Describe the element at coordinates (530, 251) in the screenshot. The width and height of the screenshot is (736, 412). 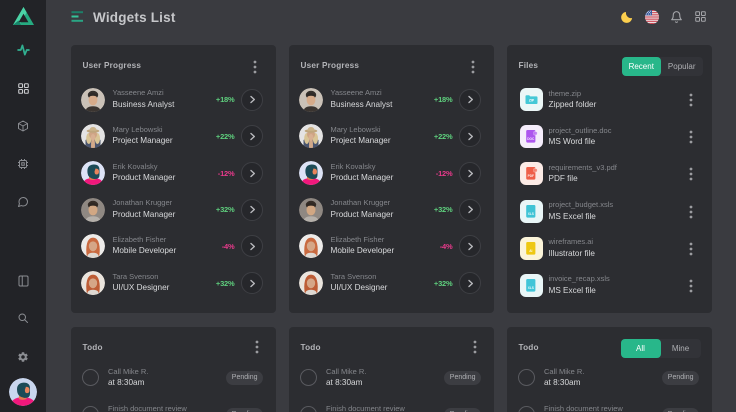
I see `svg-text: AI` at that location.